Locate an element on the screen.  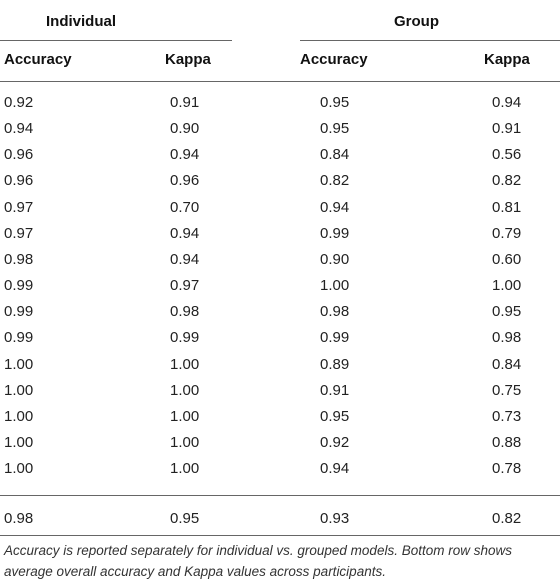
cell-kappa-group: 0.84 is located at coordinates (507, 364).